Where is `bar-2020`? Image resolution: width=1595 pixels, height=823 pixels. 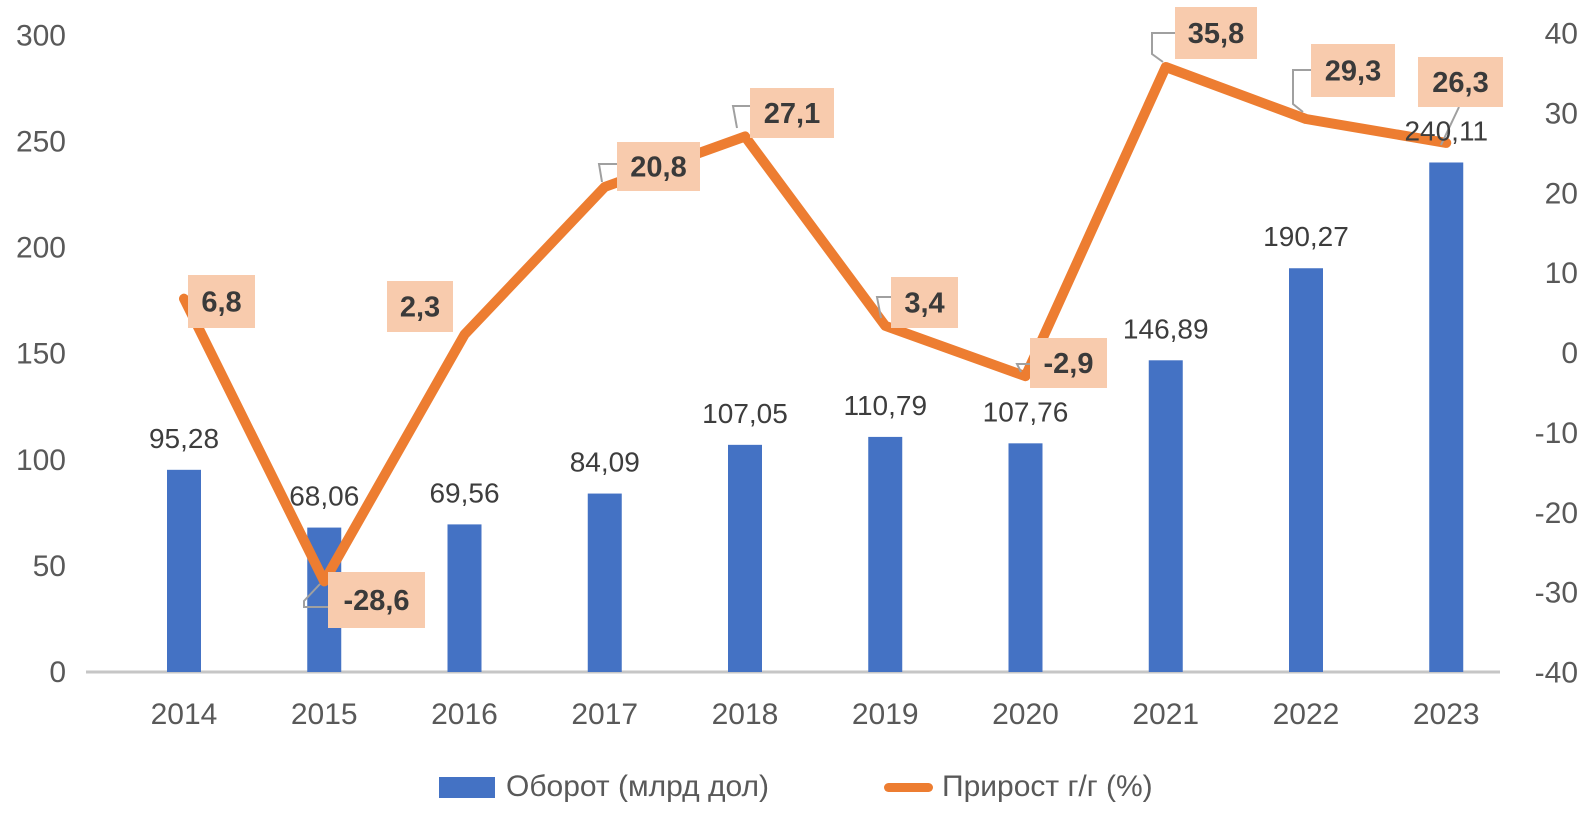 bar-2020 is located at coordinates (1025, 557).